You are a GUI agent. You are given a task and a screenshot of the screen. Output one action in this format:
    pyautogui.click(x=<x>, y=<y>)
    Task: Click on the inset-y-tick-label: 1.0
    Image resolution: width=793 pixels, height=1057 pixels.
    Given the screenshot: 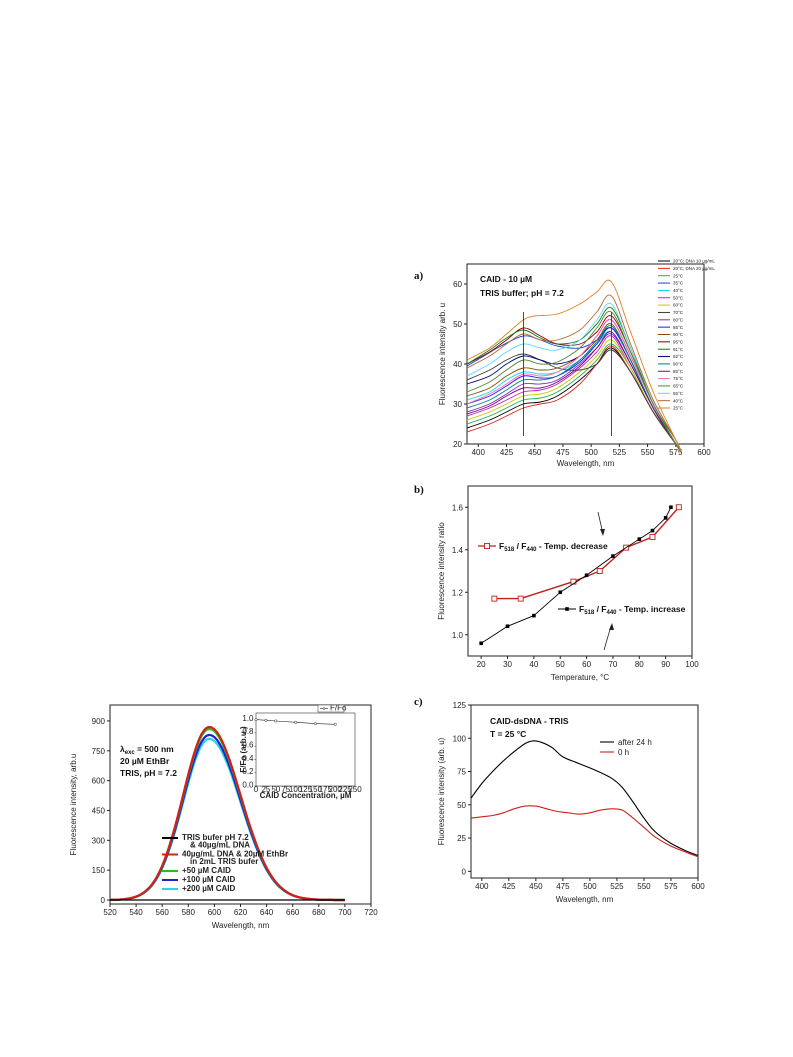 What is the action you would take?
    pyautogui.click(x=248, y=718)
    